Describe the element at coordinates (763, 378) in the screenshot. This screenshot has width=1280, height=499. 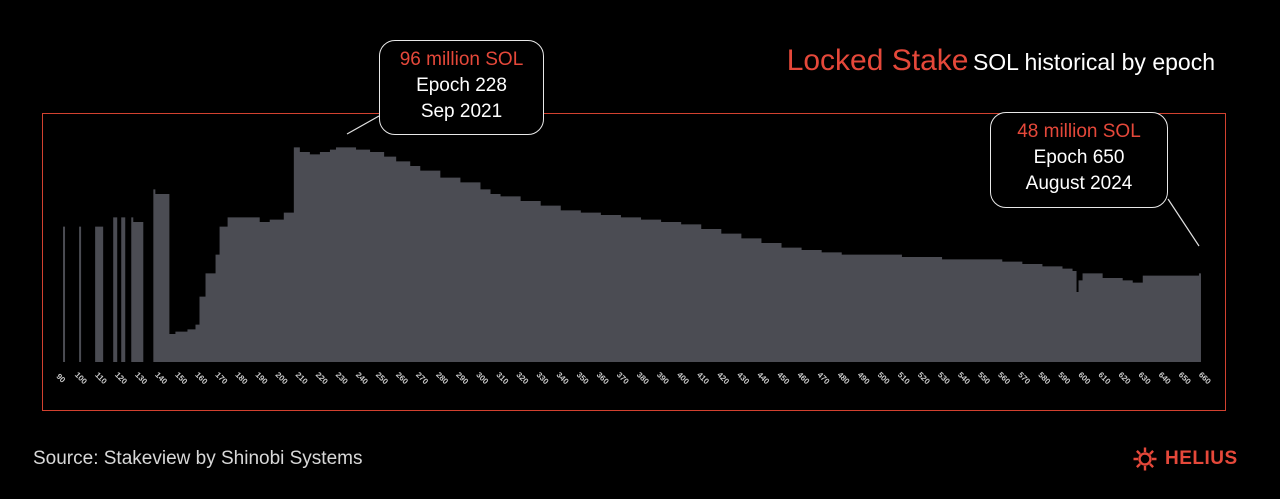
I see `x-tick-label: 440` at that location.